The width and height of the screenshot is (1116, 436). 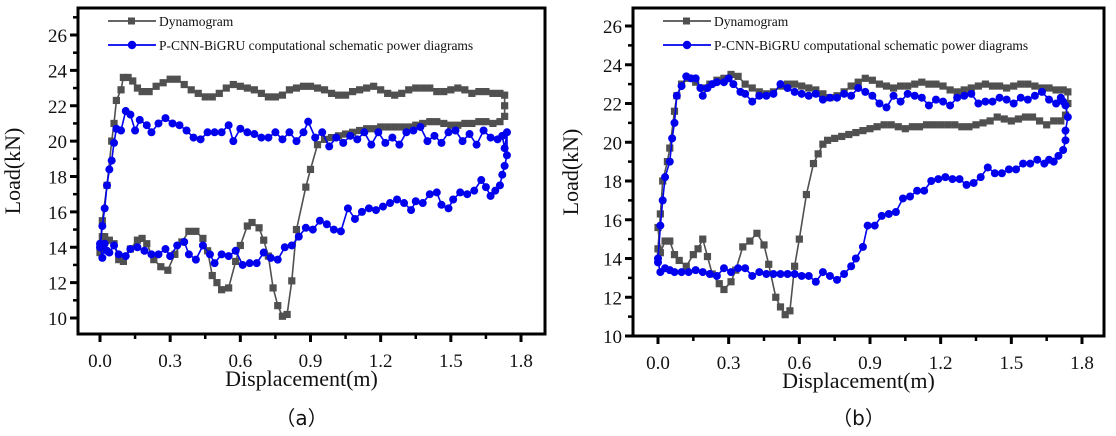 I want to click on y-axis-title: Load(kN), so click(x=12, y=171).